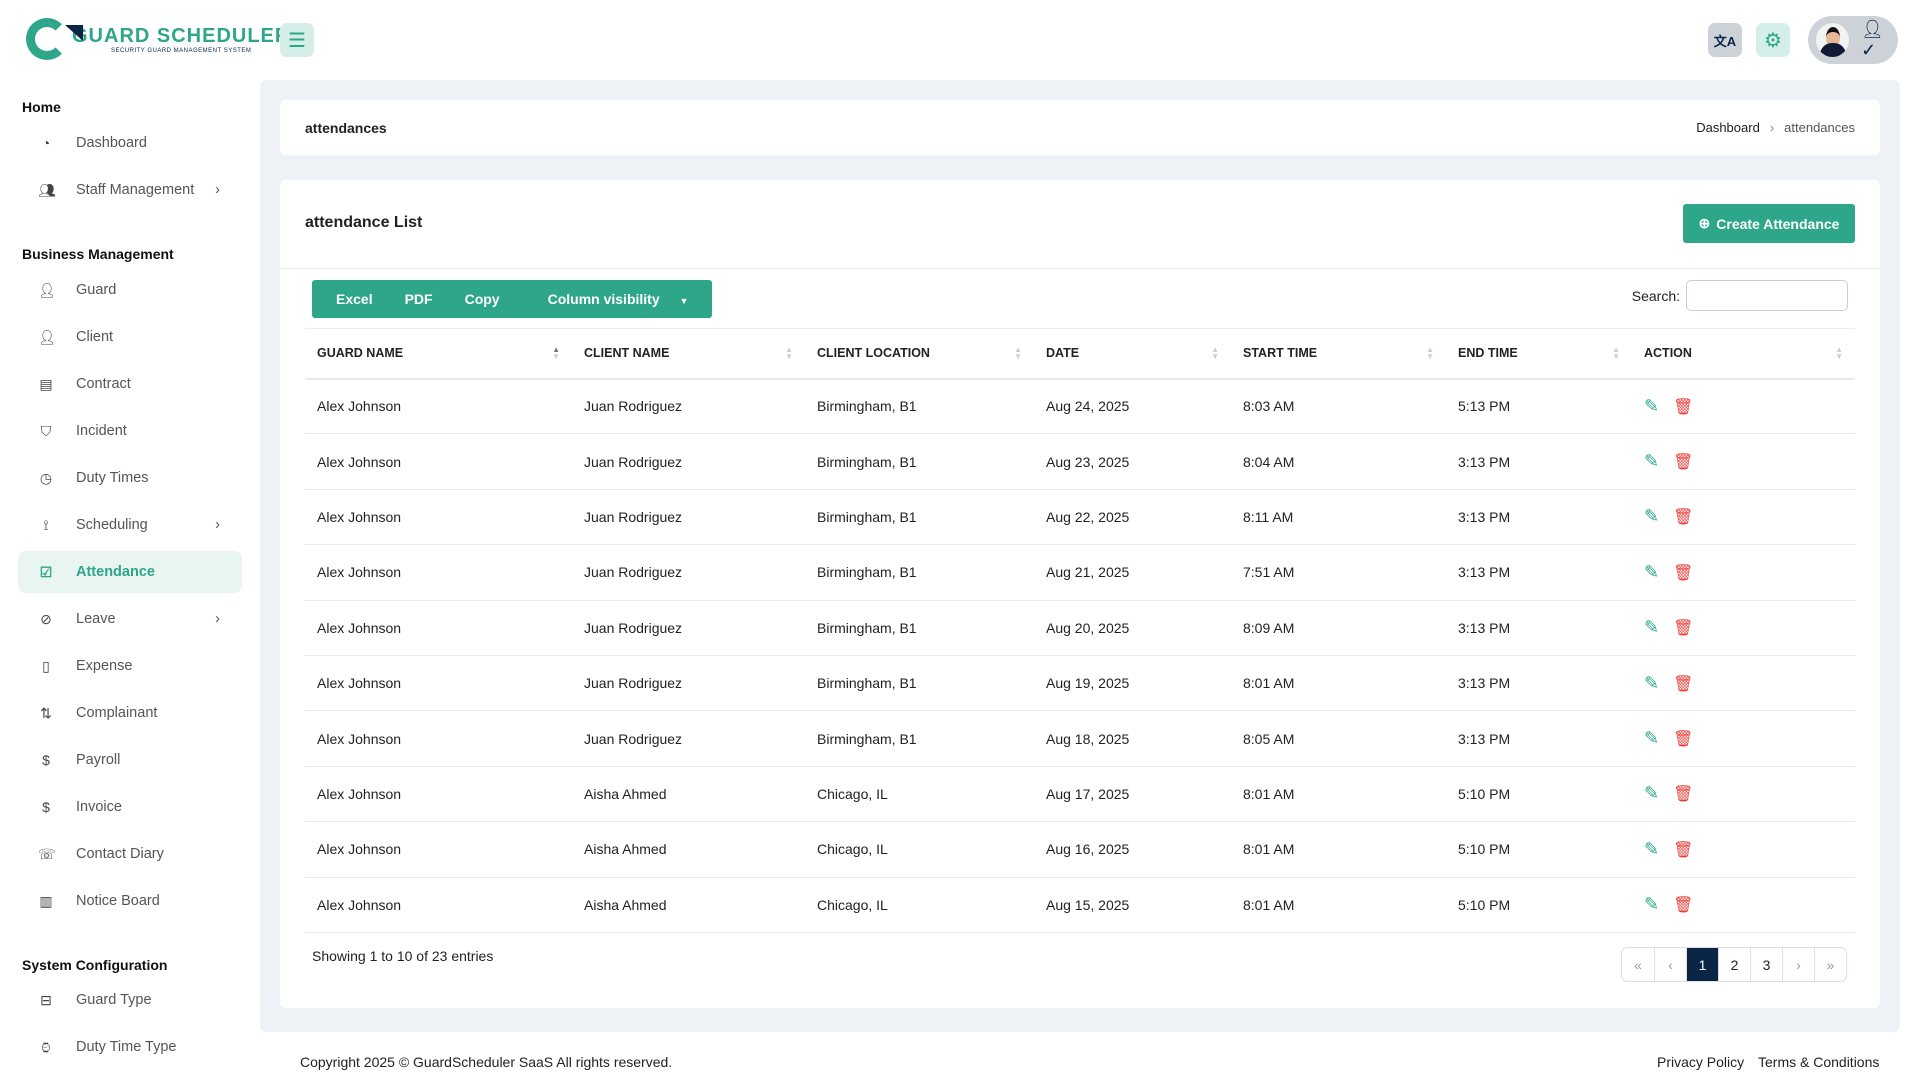 The width and height of the screenshot is (1920, 1080). Describe the element at coordinates (130, 290) in the screenshot. I see `sidebar-item-guard: 👤︎ Guard` at that location.